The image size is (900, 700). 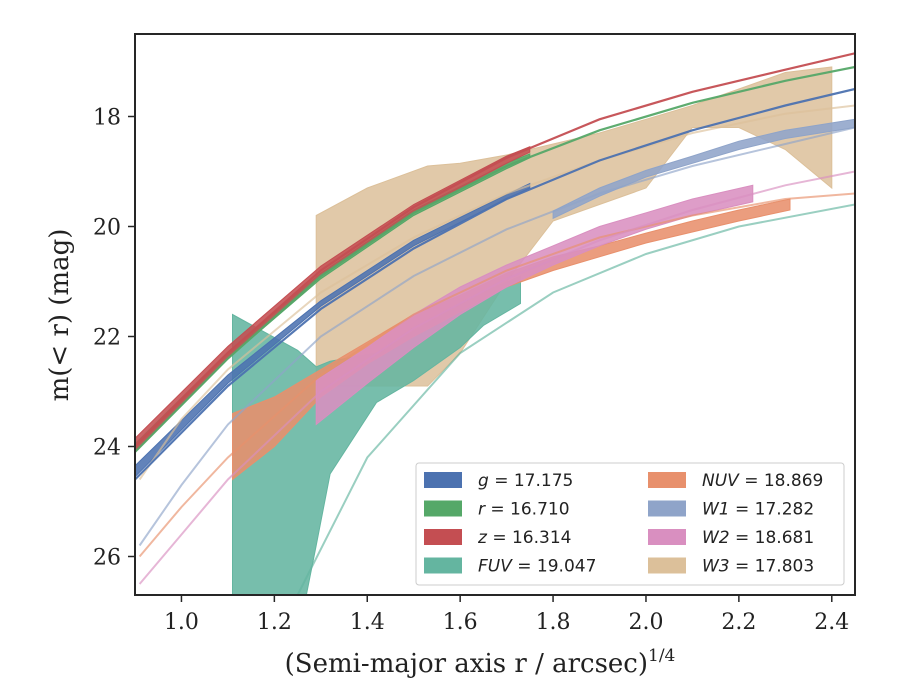 What do you see at coordinates (466, 664) in the screenshot?
I see `x-axis-label-main: (Semi-major axis r / arcsec)` at bounding box center [466, 664].